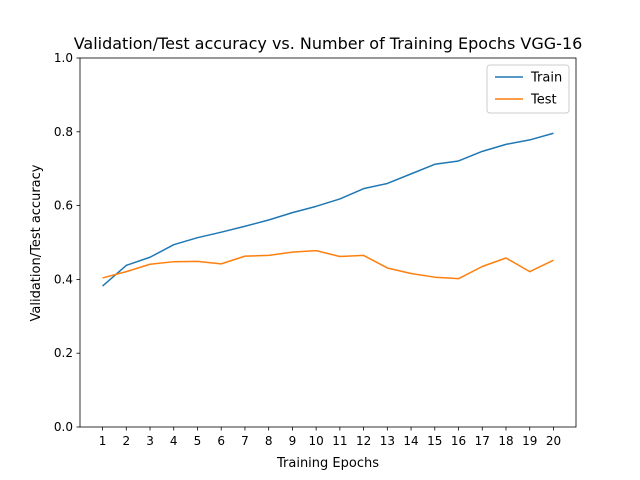 The width and height of the screenshot is (640, 480). What do you see at coordinates (410, 441) in the screenshot?
I see `x-tick-label: 14` at bounding box center [410, 441].